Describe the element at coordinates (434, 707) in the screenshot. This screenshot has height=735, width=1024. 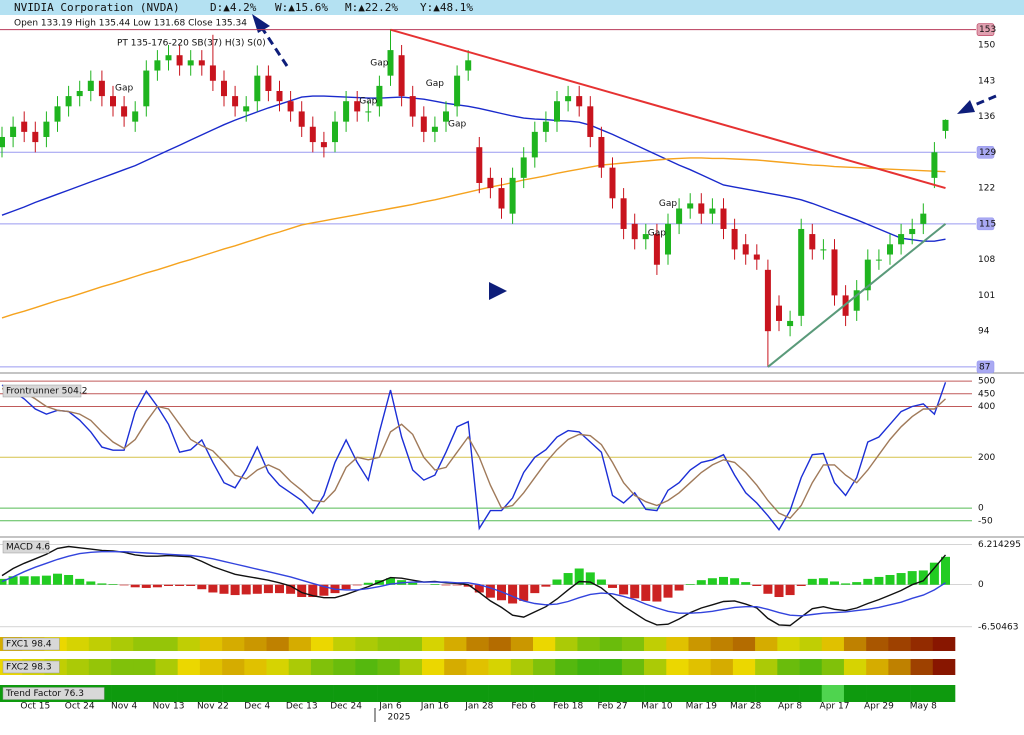
I see `x-tick-label: Jan 16` at that location.